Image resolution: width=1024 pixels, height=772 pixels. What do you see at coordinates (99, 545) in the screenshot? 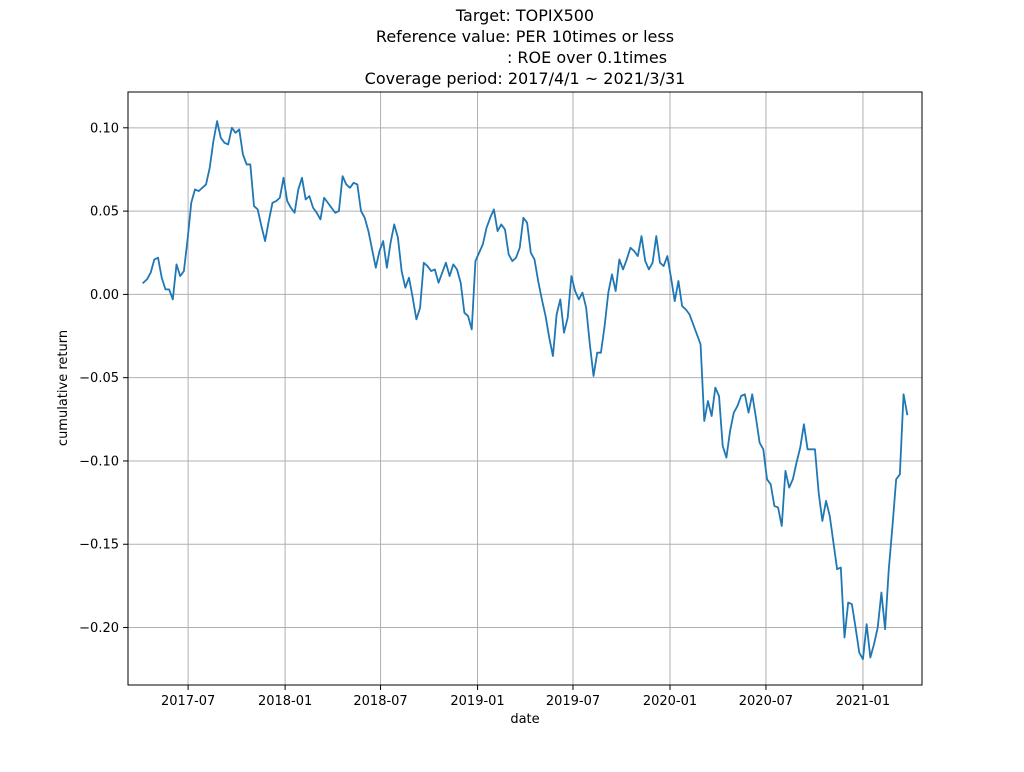
I see `y-tick-label: −0.15` at bounding box center [99, 545].